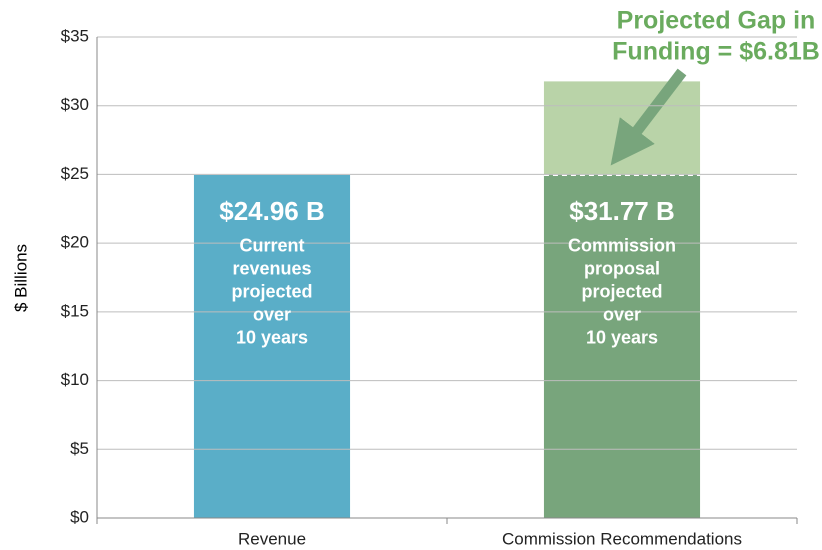 The width and height of the screenshot is (822, 550). What do you see at coordinates (79, 448) in the screenshot?
I see `y-tick-label: $5` at bounding box center [79, 448].